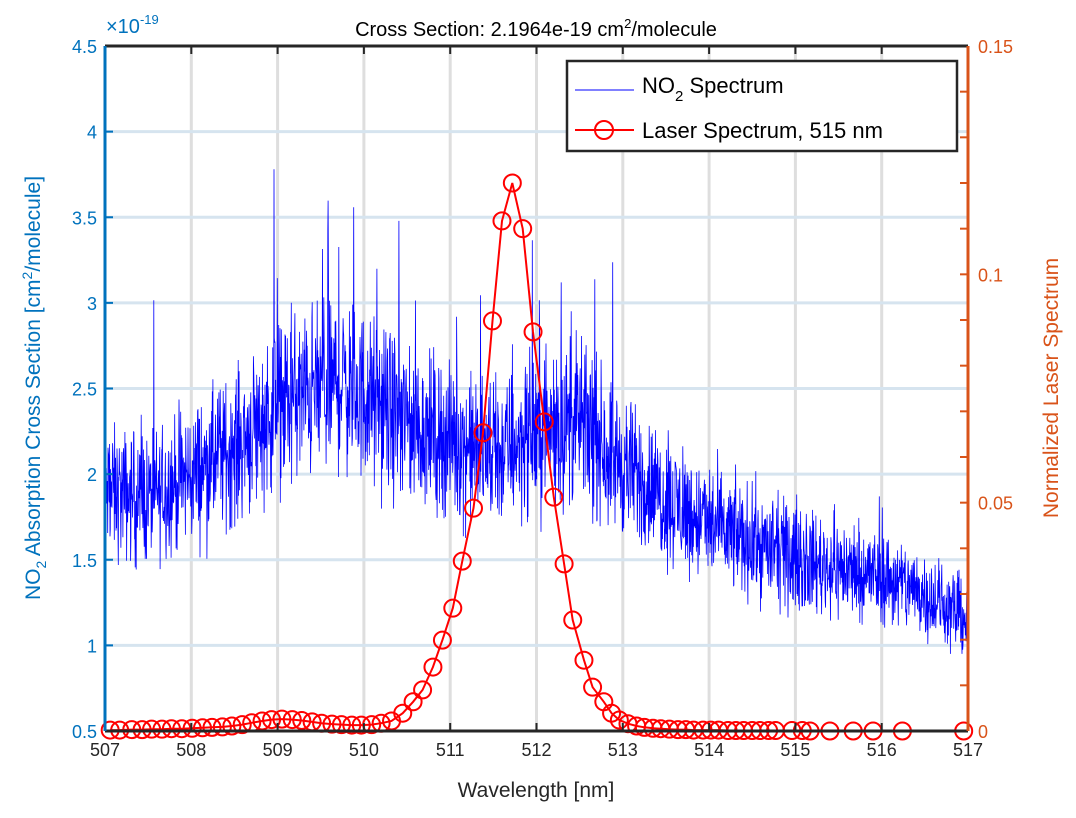  What do you see at coordinates (968, 750) in the screenshot?
I see `x-tick-label: 517` at bounding box center [968, 750].